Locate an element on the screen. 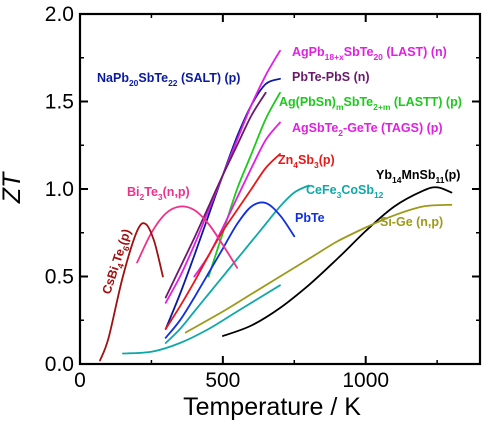 The height and width of the screenshot is (423, 491). series-label-7: PbTe is located at coordinates (310, 218).